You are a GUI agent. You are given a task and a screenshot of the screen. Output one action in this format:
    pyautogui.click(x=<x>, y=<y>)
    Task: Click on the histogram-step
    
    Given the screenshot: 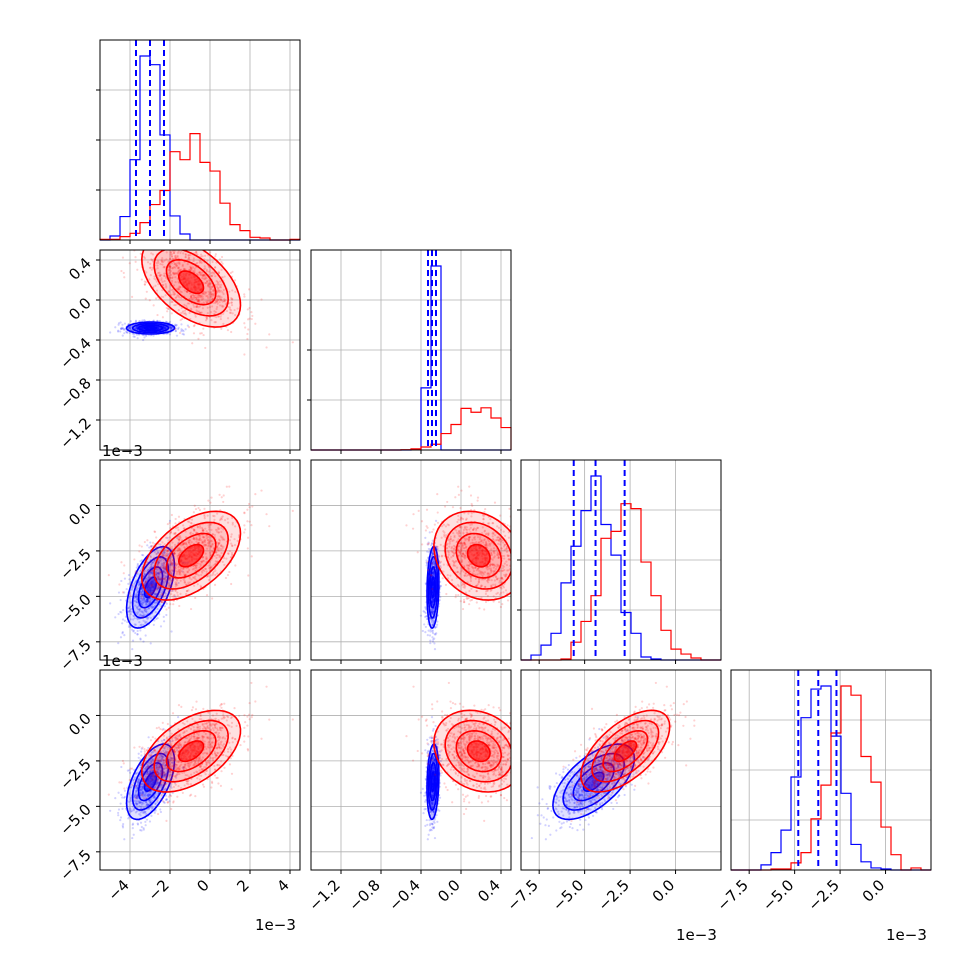 What is the action you would take?
    pyautogui.click(x=621, y=582)
    